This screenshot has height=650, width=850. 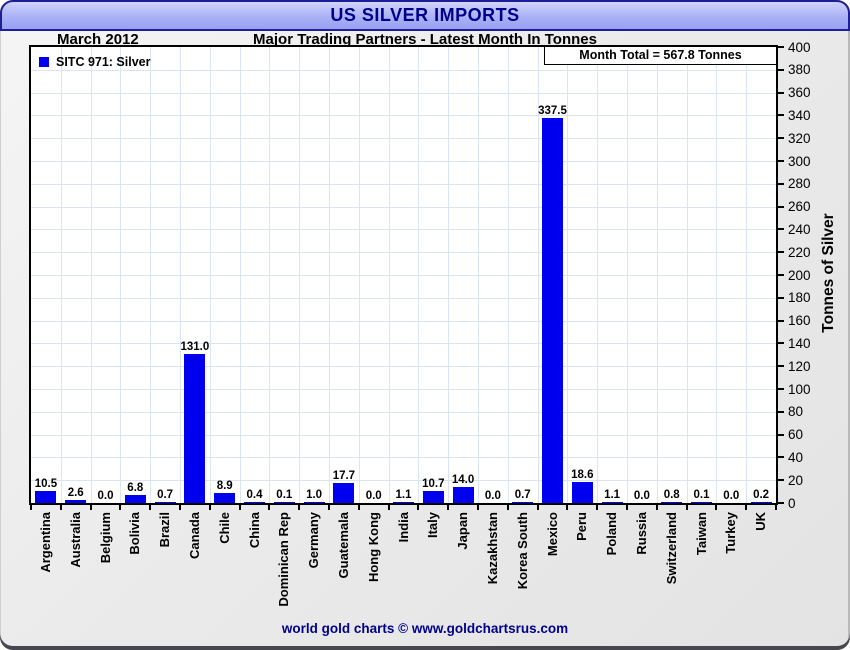 I want to click on x-category-label: Switzerland, so click(x=671, y=548).